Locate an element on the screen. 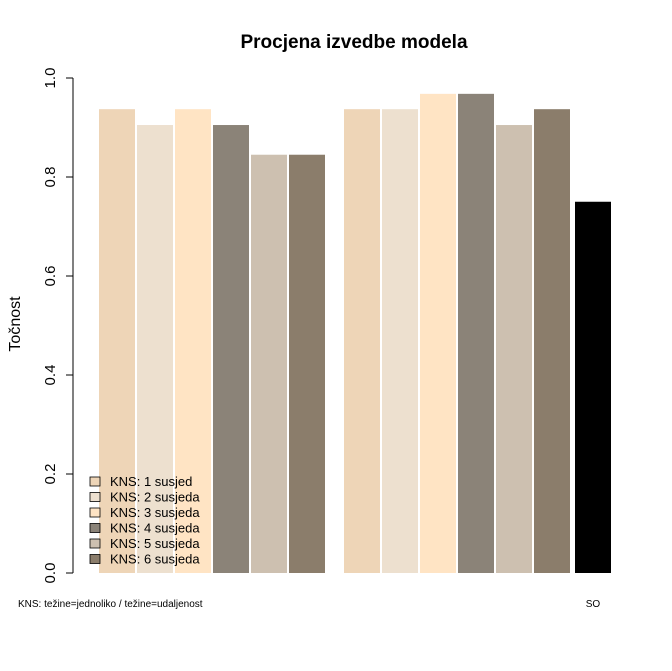  y-tick-label: 0.8 is located at coordinates (50, 177).